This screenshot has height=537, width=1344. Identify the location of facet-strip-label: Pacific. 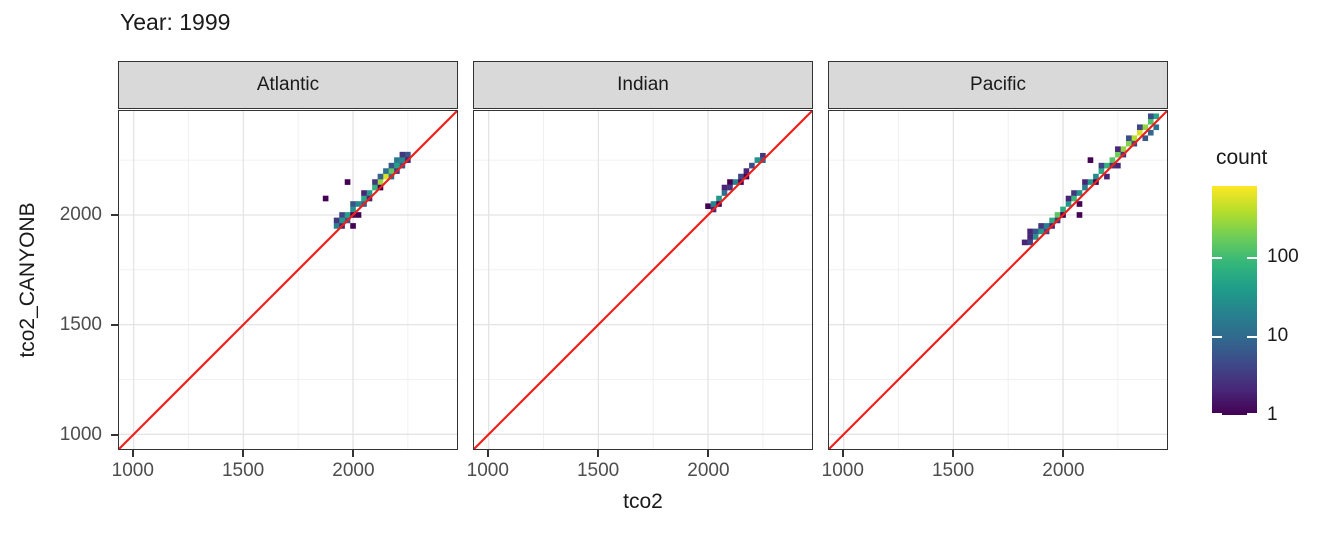
(998, 84).